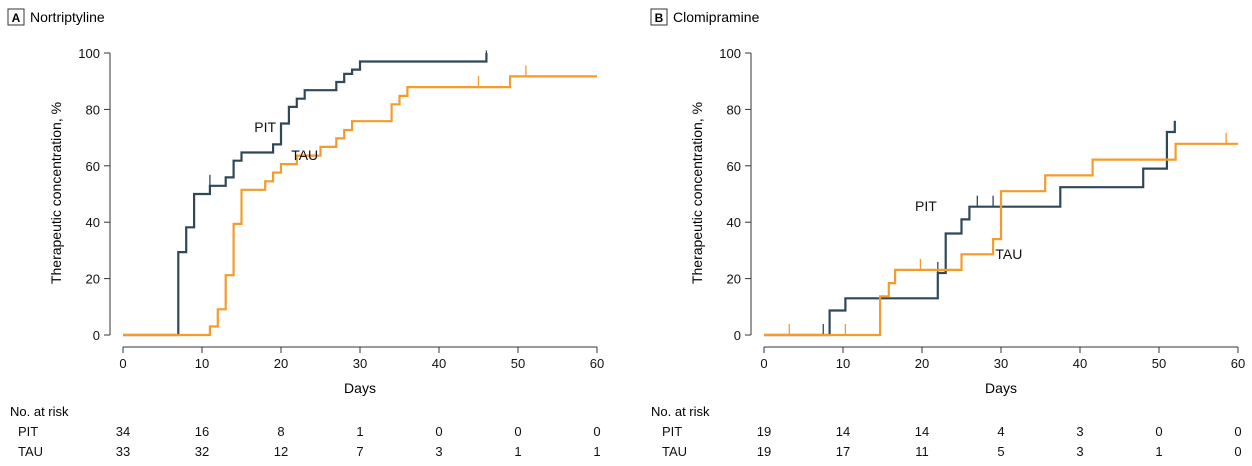  What do you see at coordinates (93, 279) in the screenshot?
I see `panel-a-y-tick-label: 20` at bounding box center [93, 279].